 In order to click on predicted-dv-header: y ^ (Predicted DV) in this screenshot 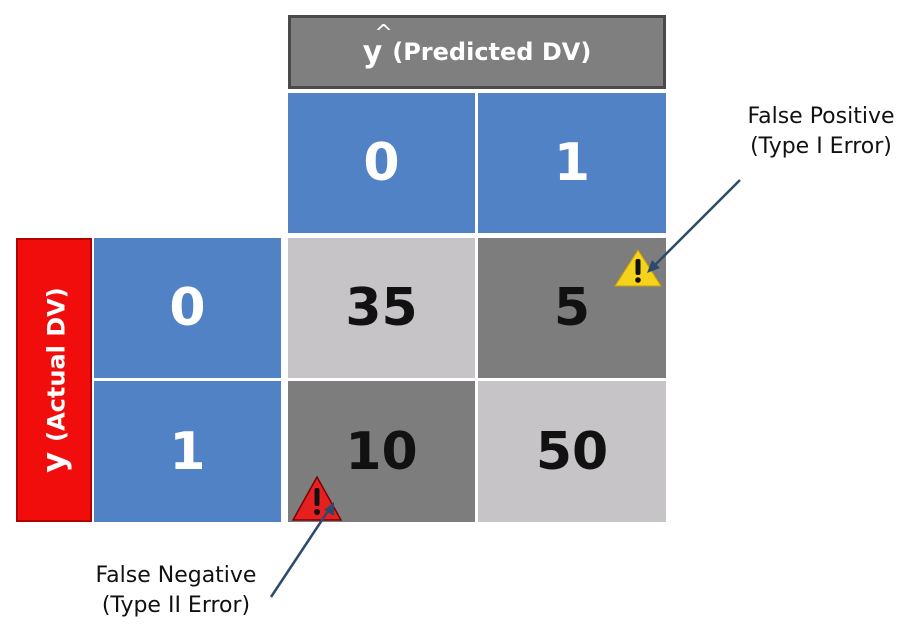, I will do `click(477, 52)`.